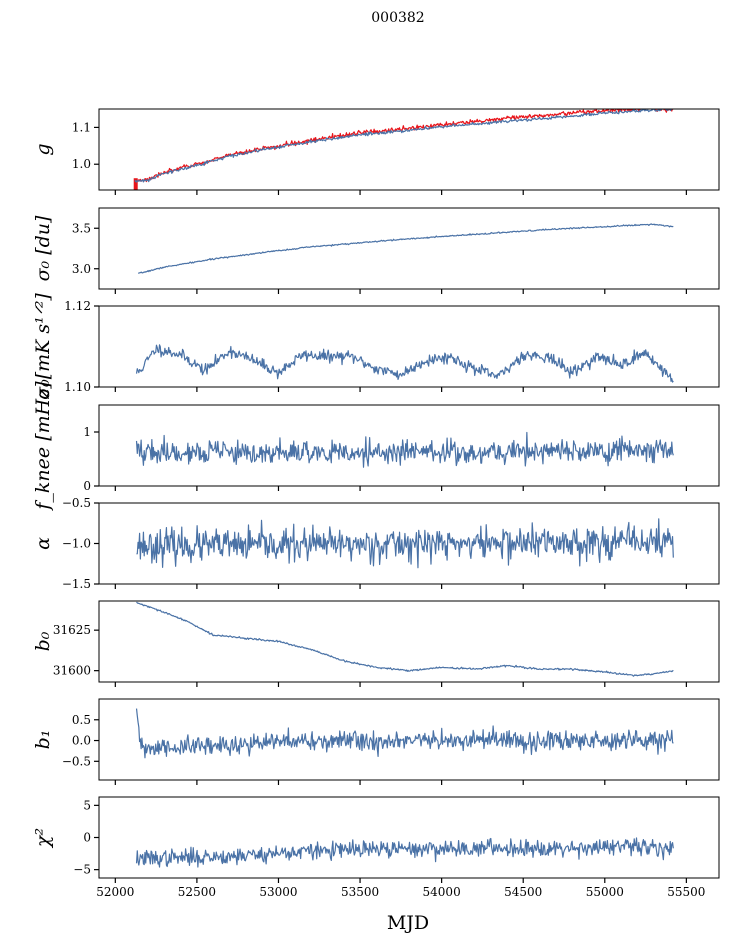  I want to click on y-axis-label-fknee: f_knee [mHz], so click(43, 446).